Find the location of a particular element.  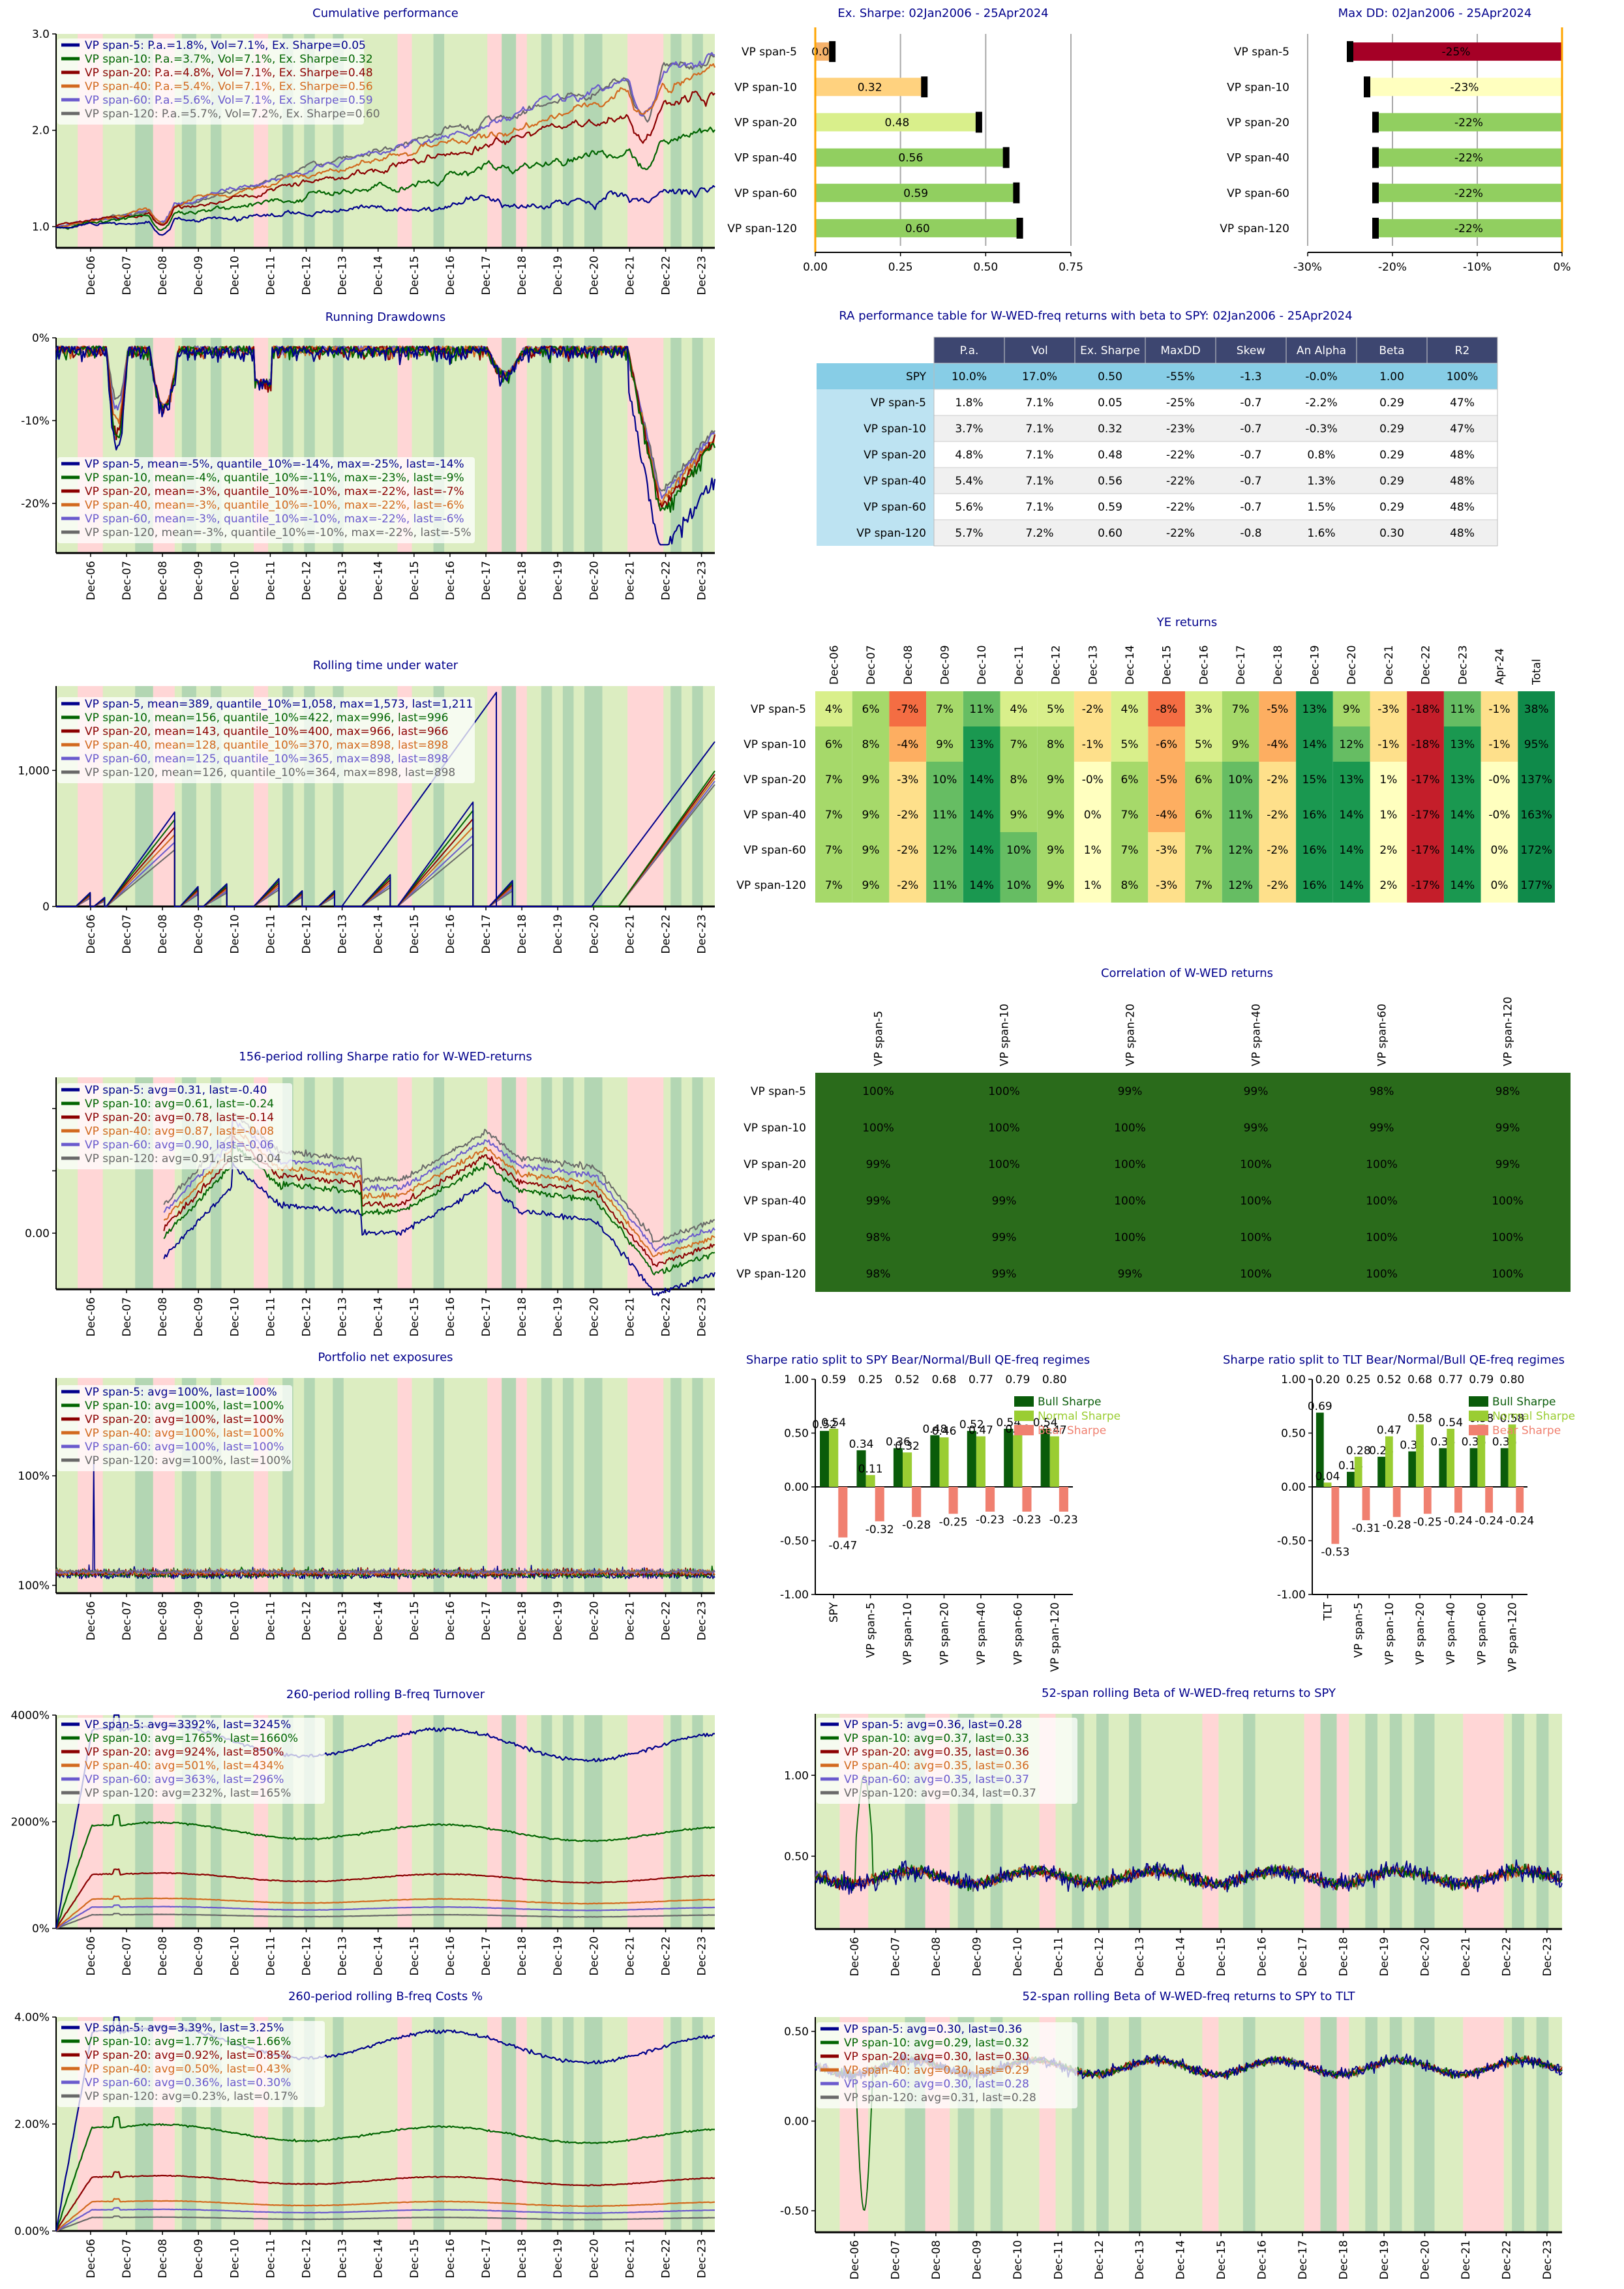

x-tick-label: Dec-07 is located at coordinates (127, 1956).